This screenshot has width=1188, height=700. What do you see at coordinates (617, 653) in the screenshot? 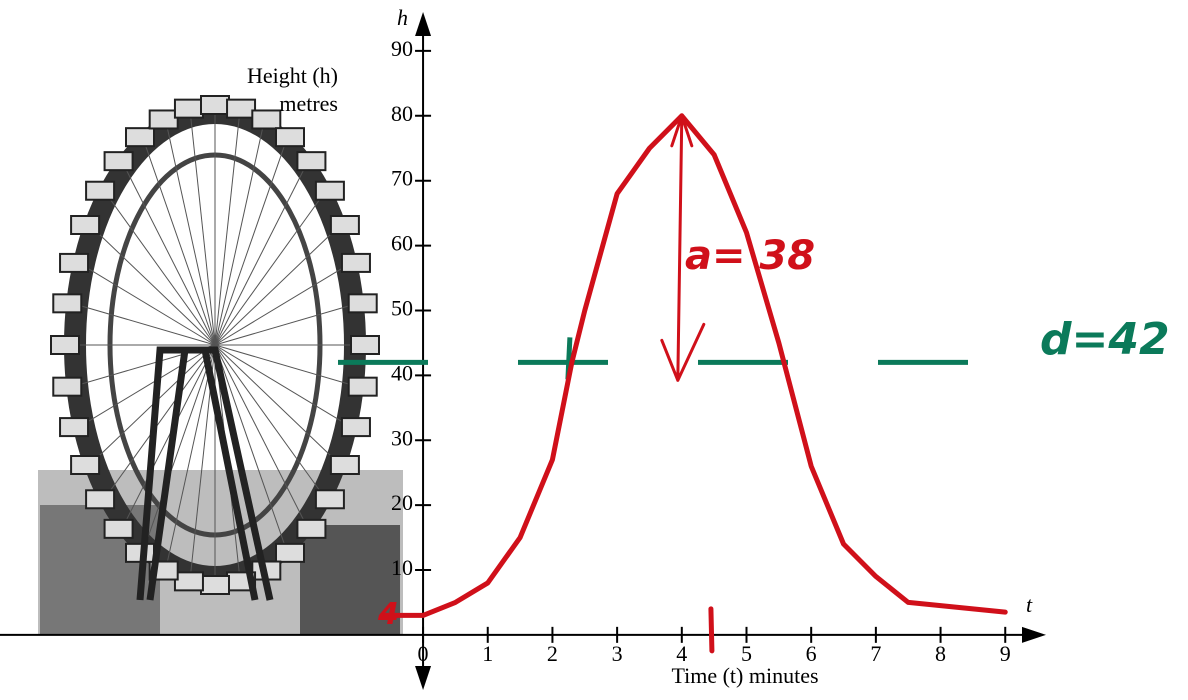
I see `x-tick-label: 3` at bounding box center [617, 653].